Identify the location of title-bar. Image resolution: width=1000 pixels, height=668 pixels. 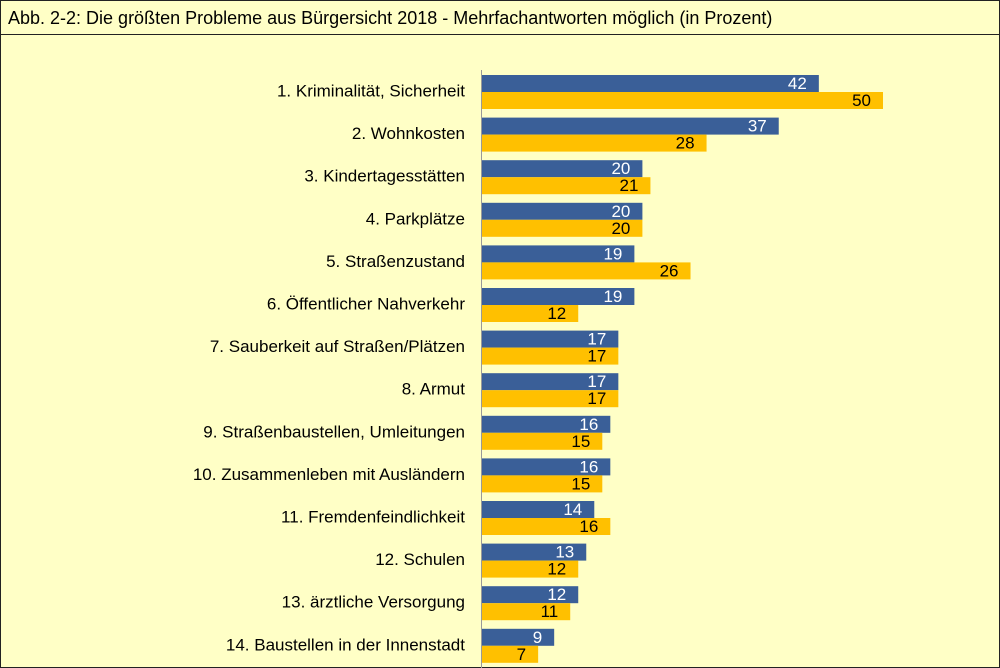
(500, 17).